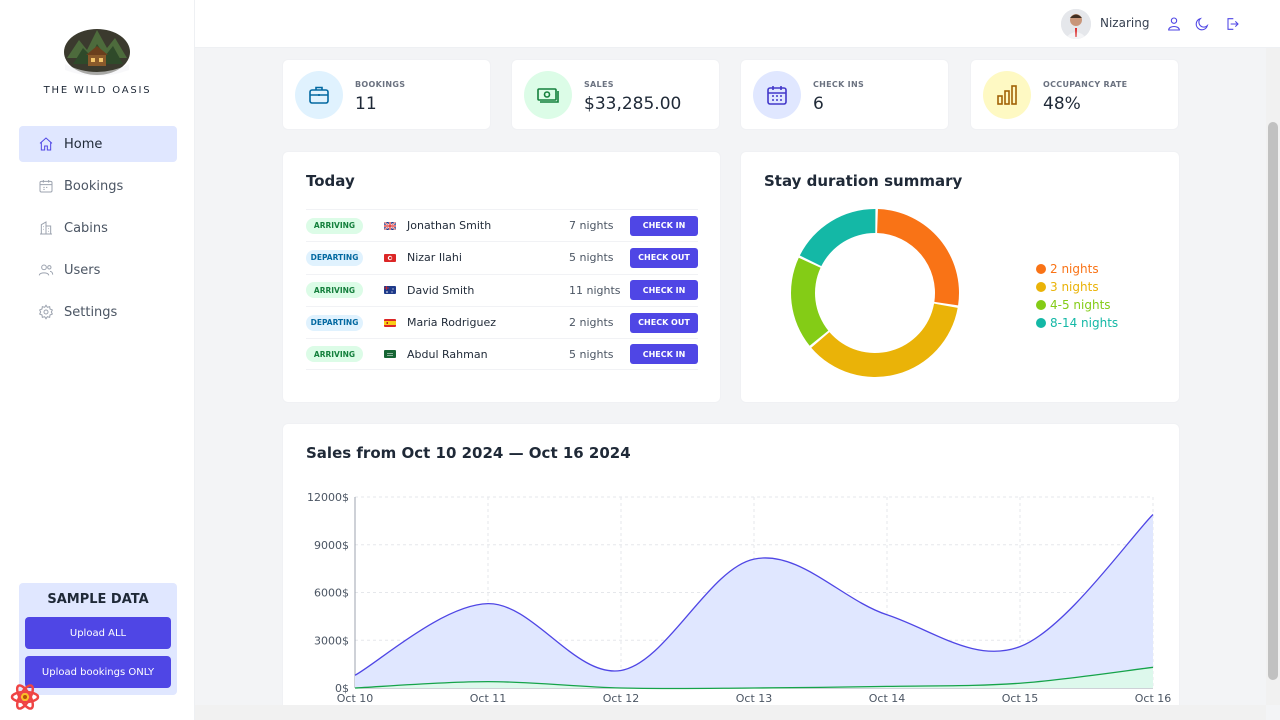  What do you see at coordinates (98, 312) in the screenshot?
I see `sidebar-item-settings: Settings` at bounding box center [98, 312].